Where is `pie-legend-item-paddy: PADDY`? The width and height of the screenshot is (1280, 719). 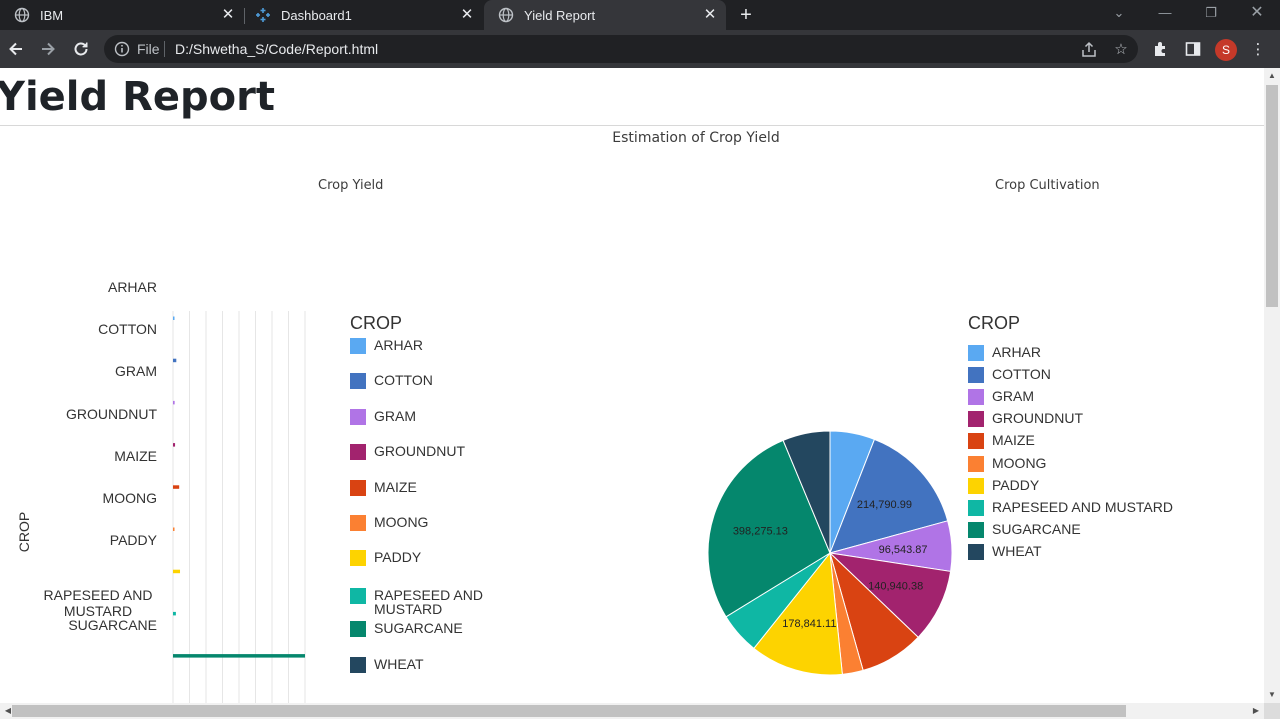 pie-legend-item-paddy: PADDY is located at coordinates (1004, 485).